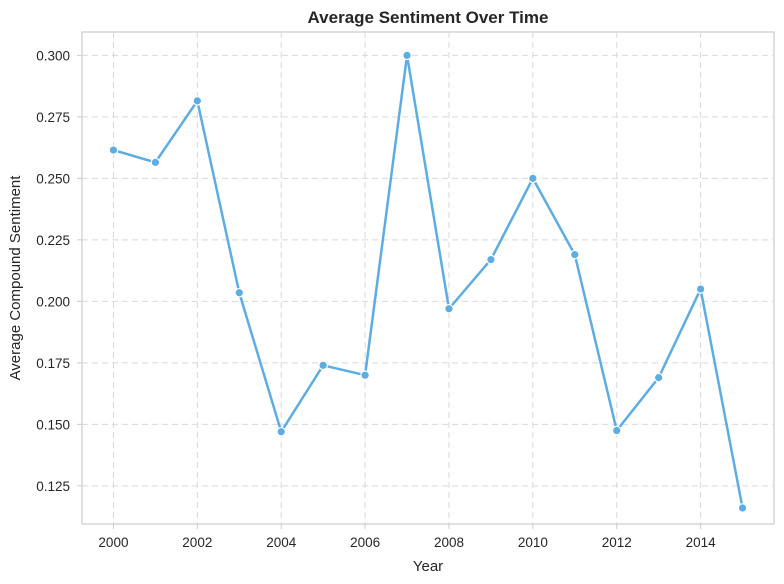  Describe the element at coordinates (197, 542) in the screenshot. I see `x-tick-label: 2002` at that location.